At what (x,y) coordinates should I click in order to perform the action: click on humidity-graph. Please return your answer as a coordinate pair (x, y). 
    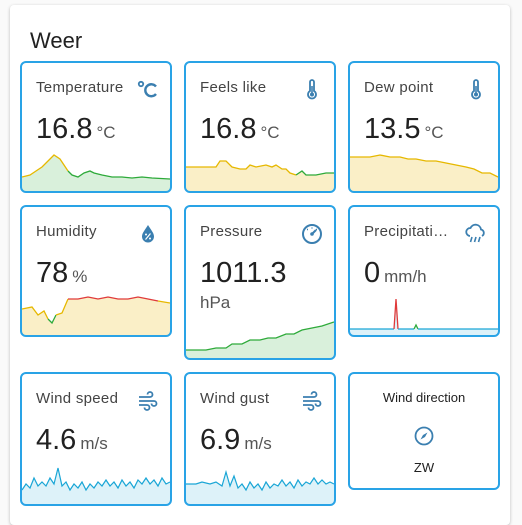
    Looking at the image, I should click on (96, 315).